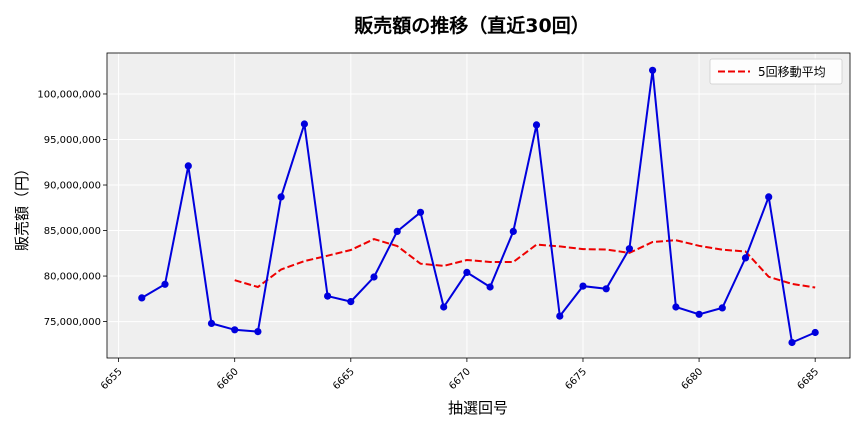 The image size is (864, 432). I want to click on x-tick-label: 6660, so click(228, 379).